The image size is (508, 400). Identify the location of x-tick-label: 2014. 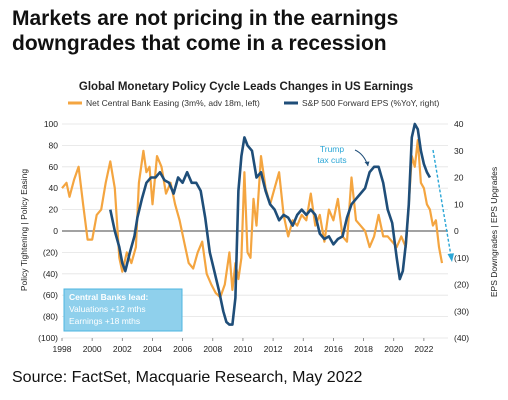
(303, 349).